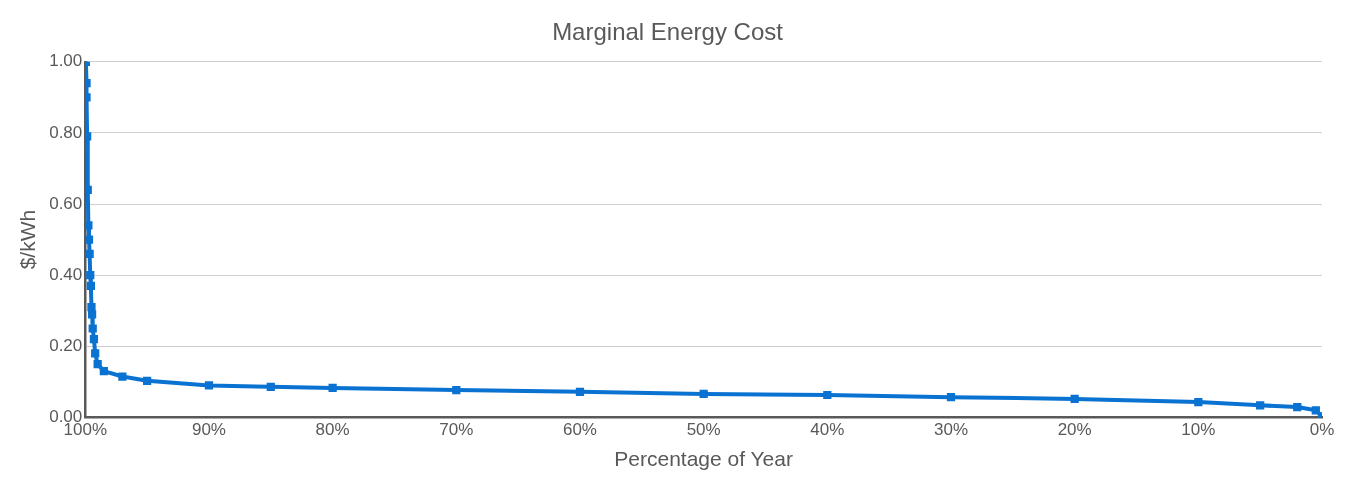 This screenshot has width=1355, height=490. What do you see at coordinates (66, 132) in the screenshot?
I see `y-tick-label: 0.80` at bounding box center [66, 132].